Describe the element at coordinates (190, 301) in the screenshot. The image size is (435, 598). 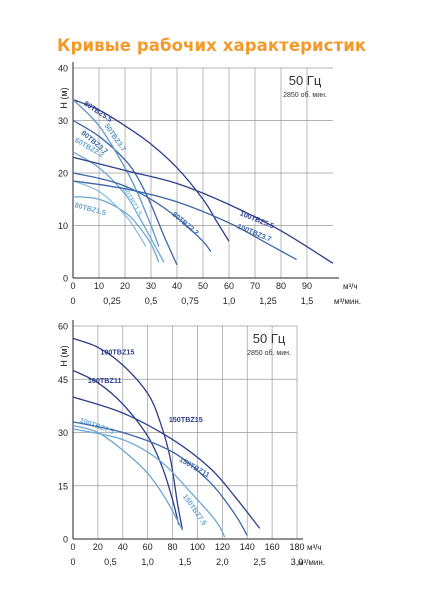
I see `x2-tick-label: 0,75` at that location.